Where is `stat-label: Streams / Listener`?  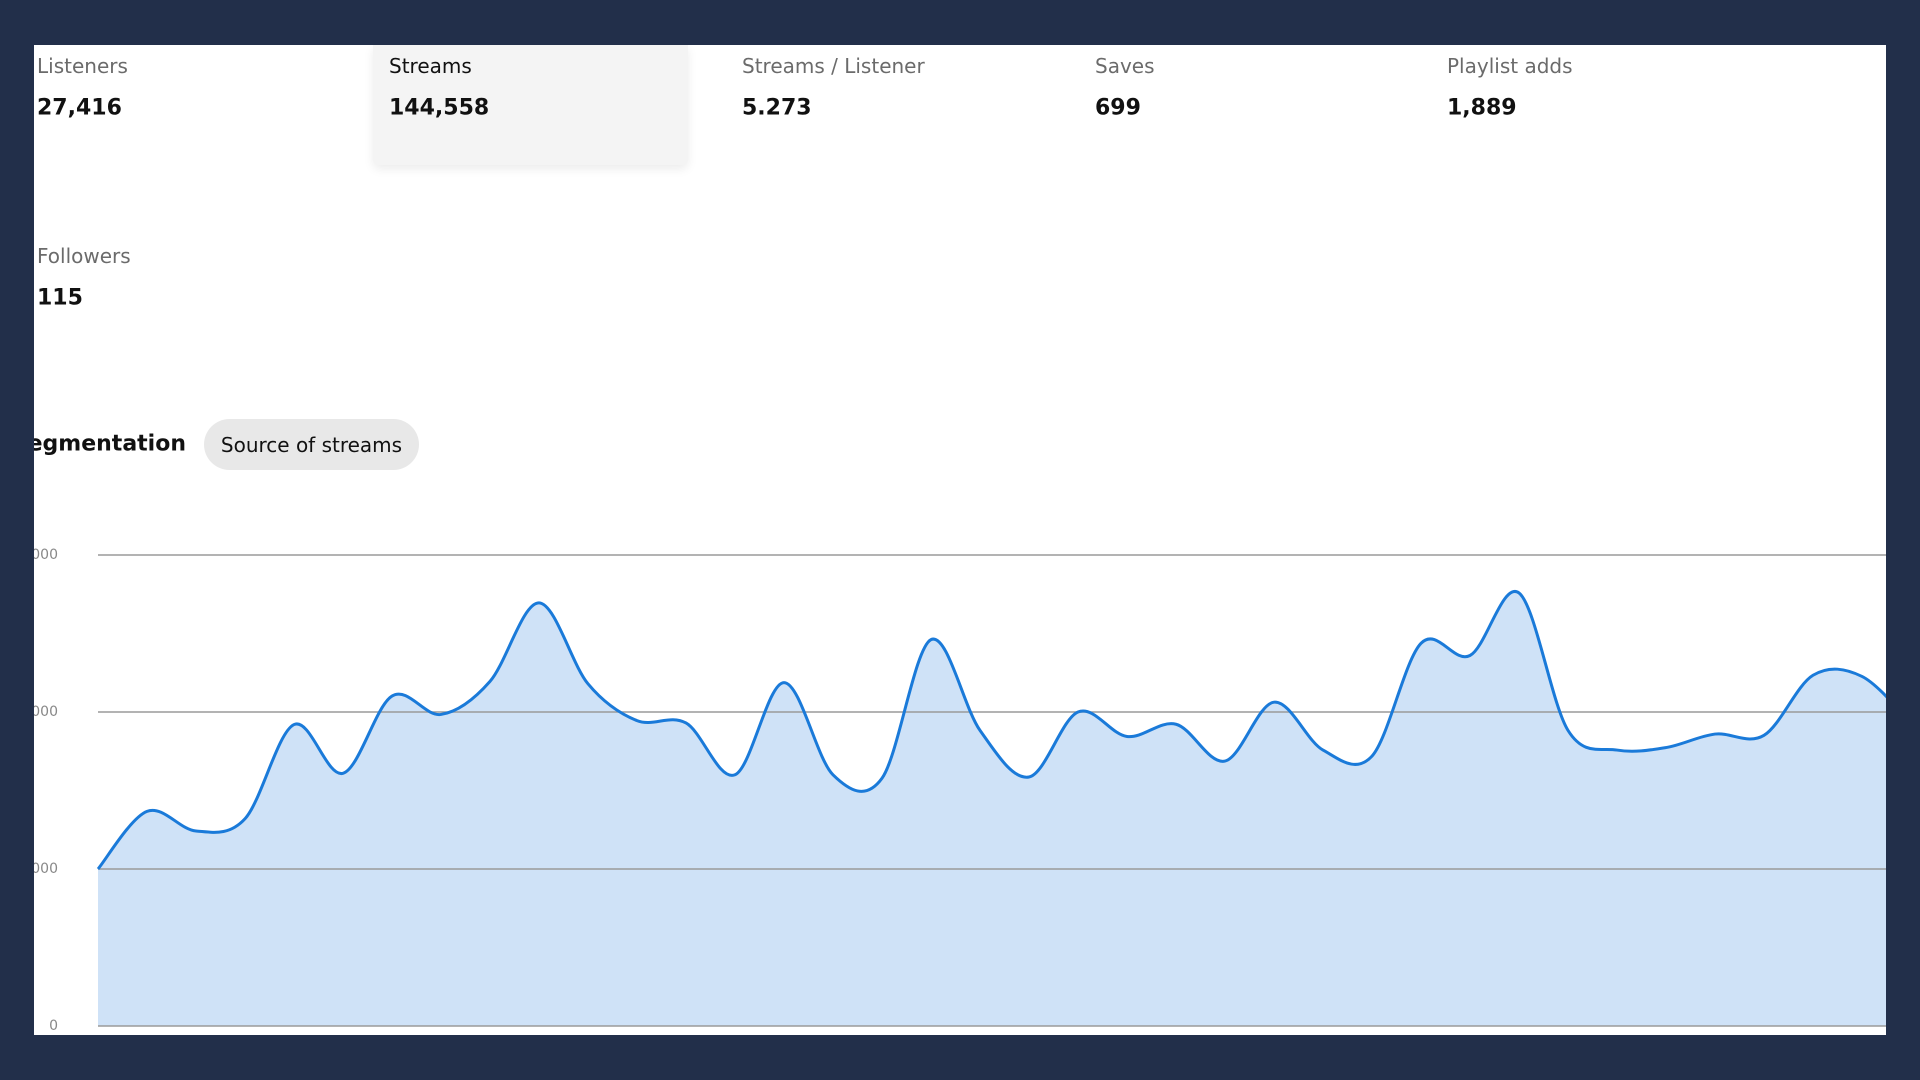 stat-label: Streams / Listener is located at coordinates (833, 66).